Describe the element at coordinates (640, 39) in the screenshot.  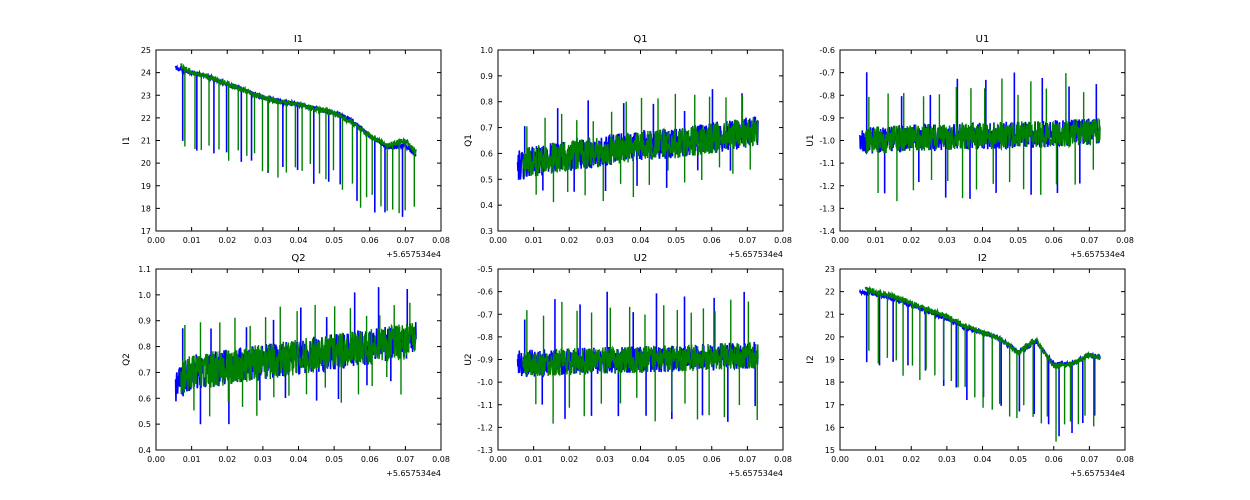
I see `chart-title: Q1` at that location.